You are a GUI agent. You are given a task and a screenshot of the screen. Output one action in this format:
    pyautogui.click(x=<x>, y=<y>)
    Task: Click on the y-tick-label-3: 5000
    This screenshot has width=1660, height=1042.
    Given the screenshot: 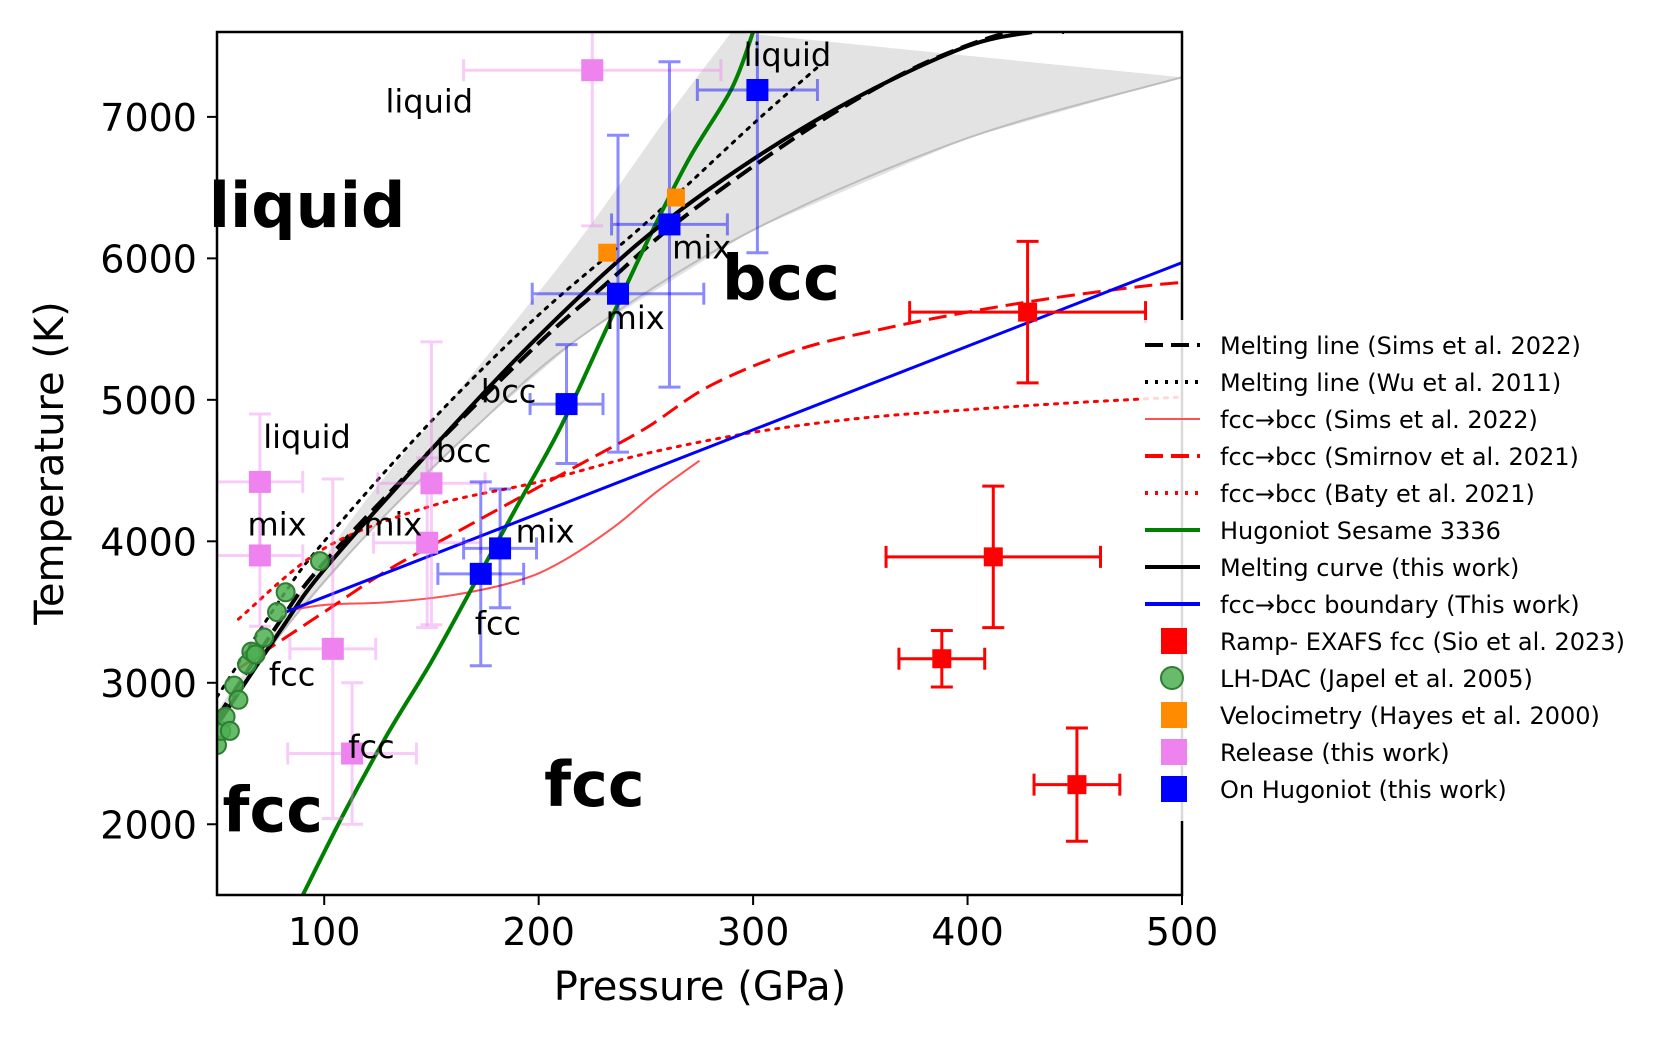 What is the action you would take?
    pyautogui.click(x=148, y=401)
    